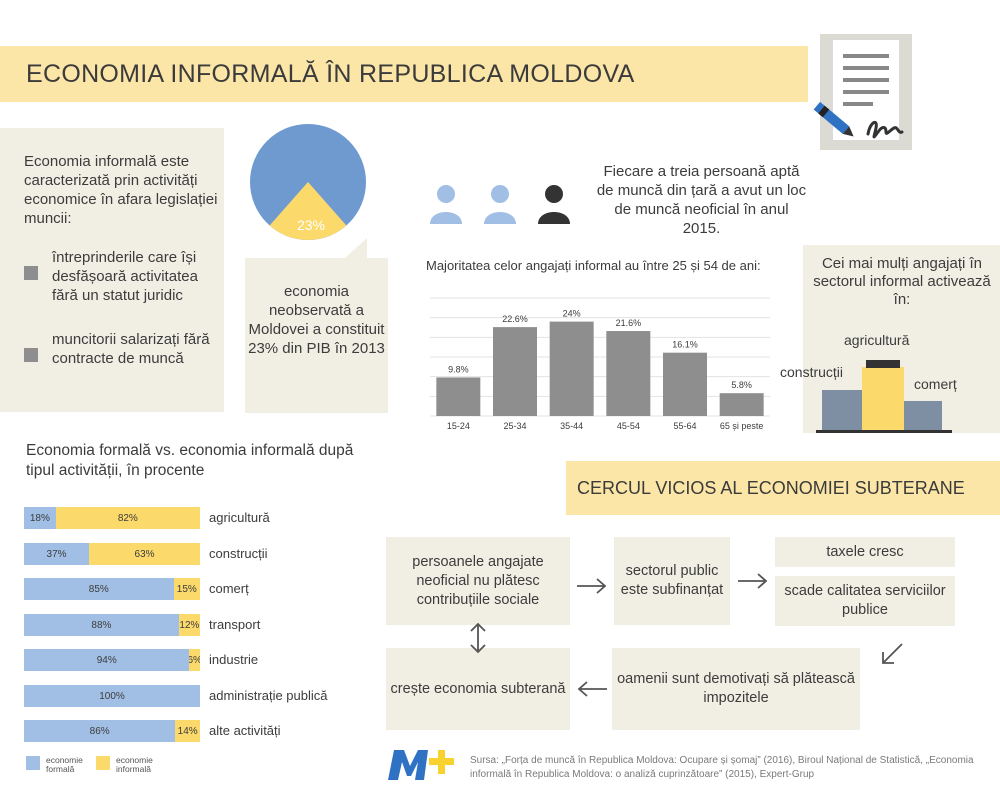 The height and width of the screenshot is (800, 1000). I want to click on cycle-text: taxele cresc, so click(865, 551).